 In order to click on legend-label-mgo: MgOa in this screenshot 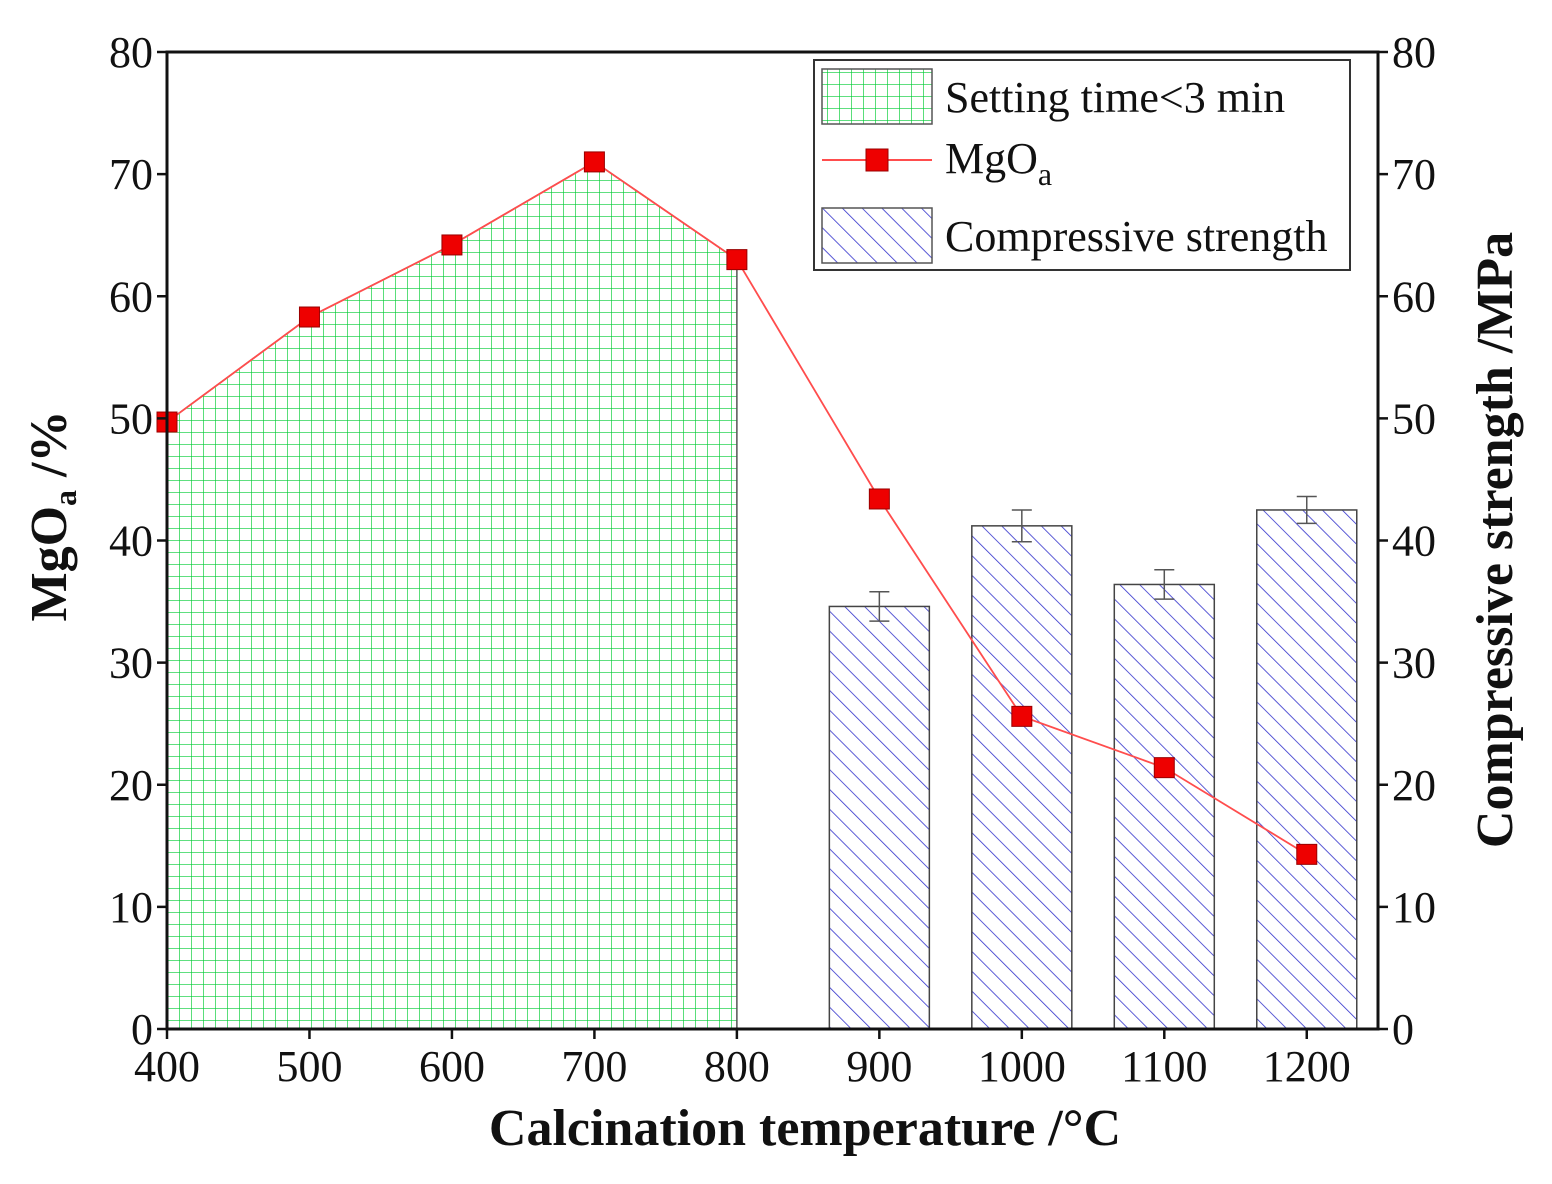, I will do `click(998, 163)`.